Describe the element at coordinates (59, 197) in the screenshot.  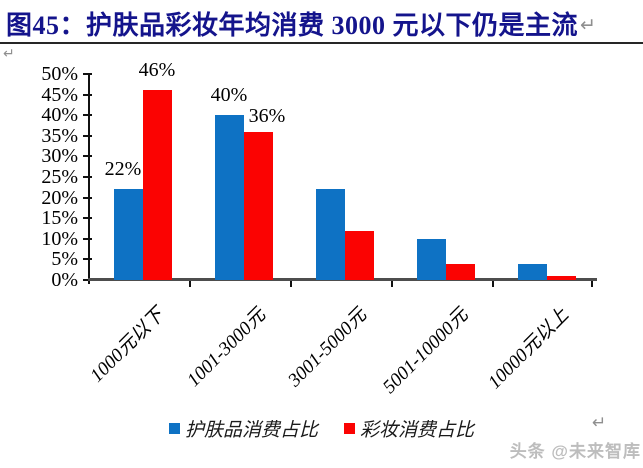
I see `y-axis-label: 20%` at that location.